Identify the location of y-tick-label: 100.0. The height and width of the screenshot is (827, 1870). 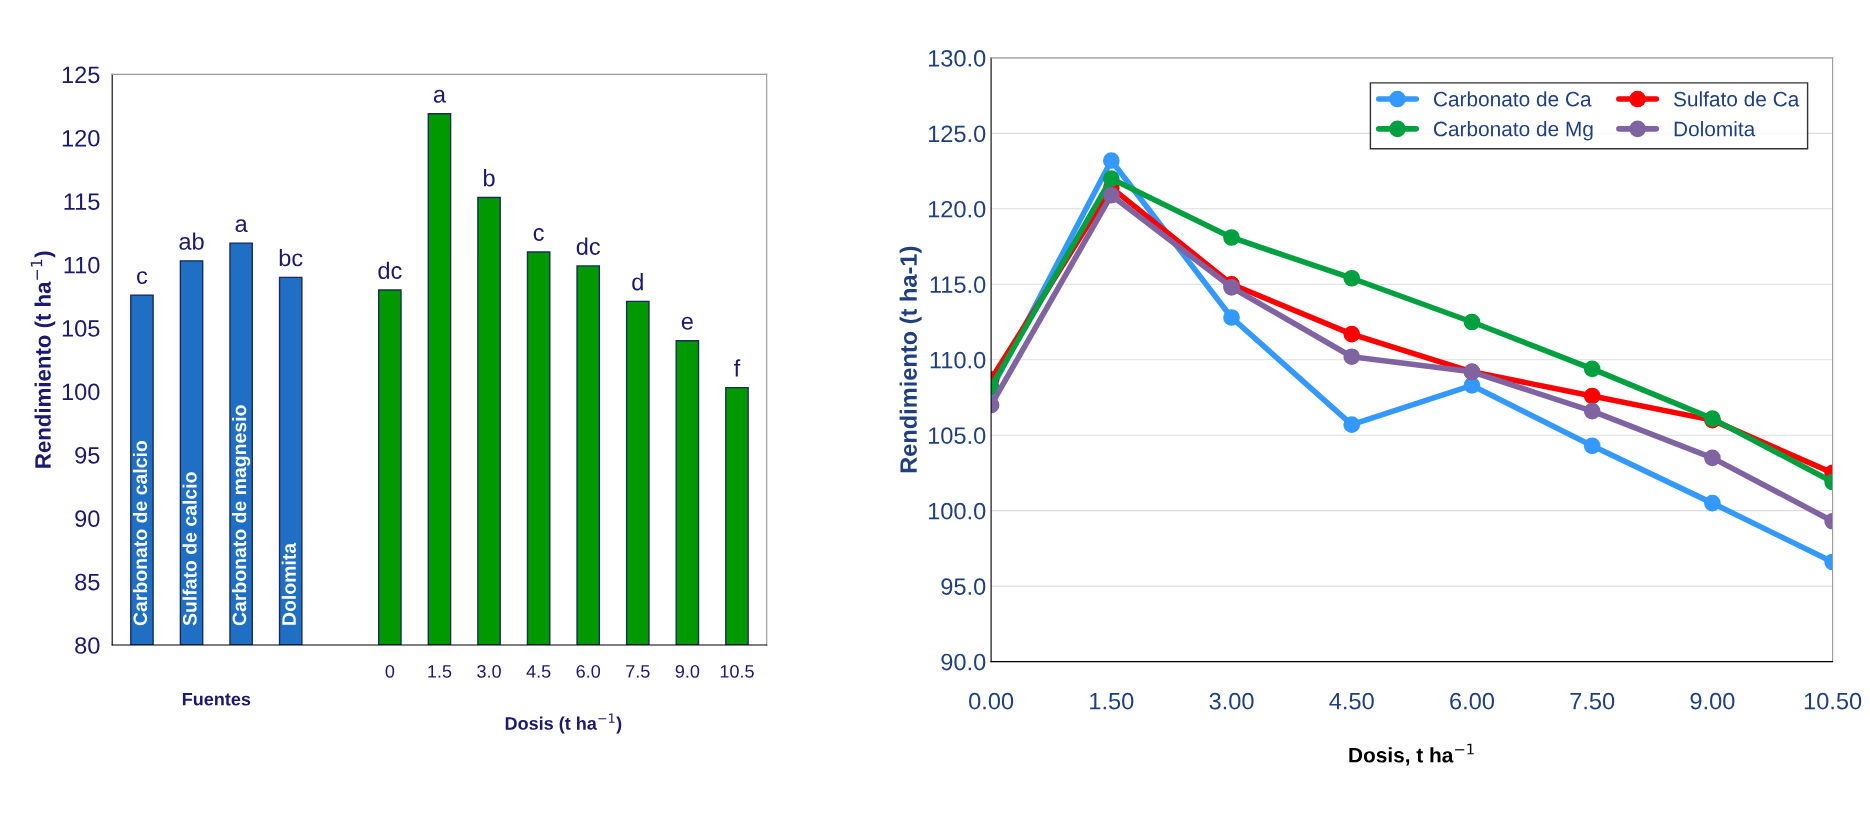
(957, 511).